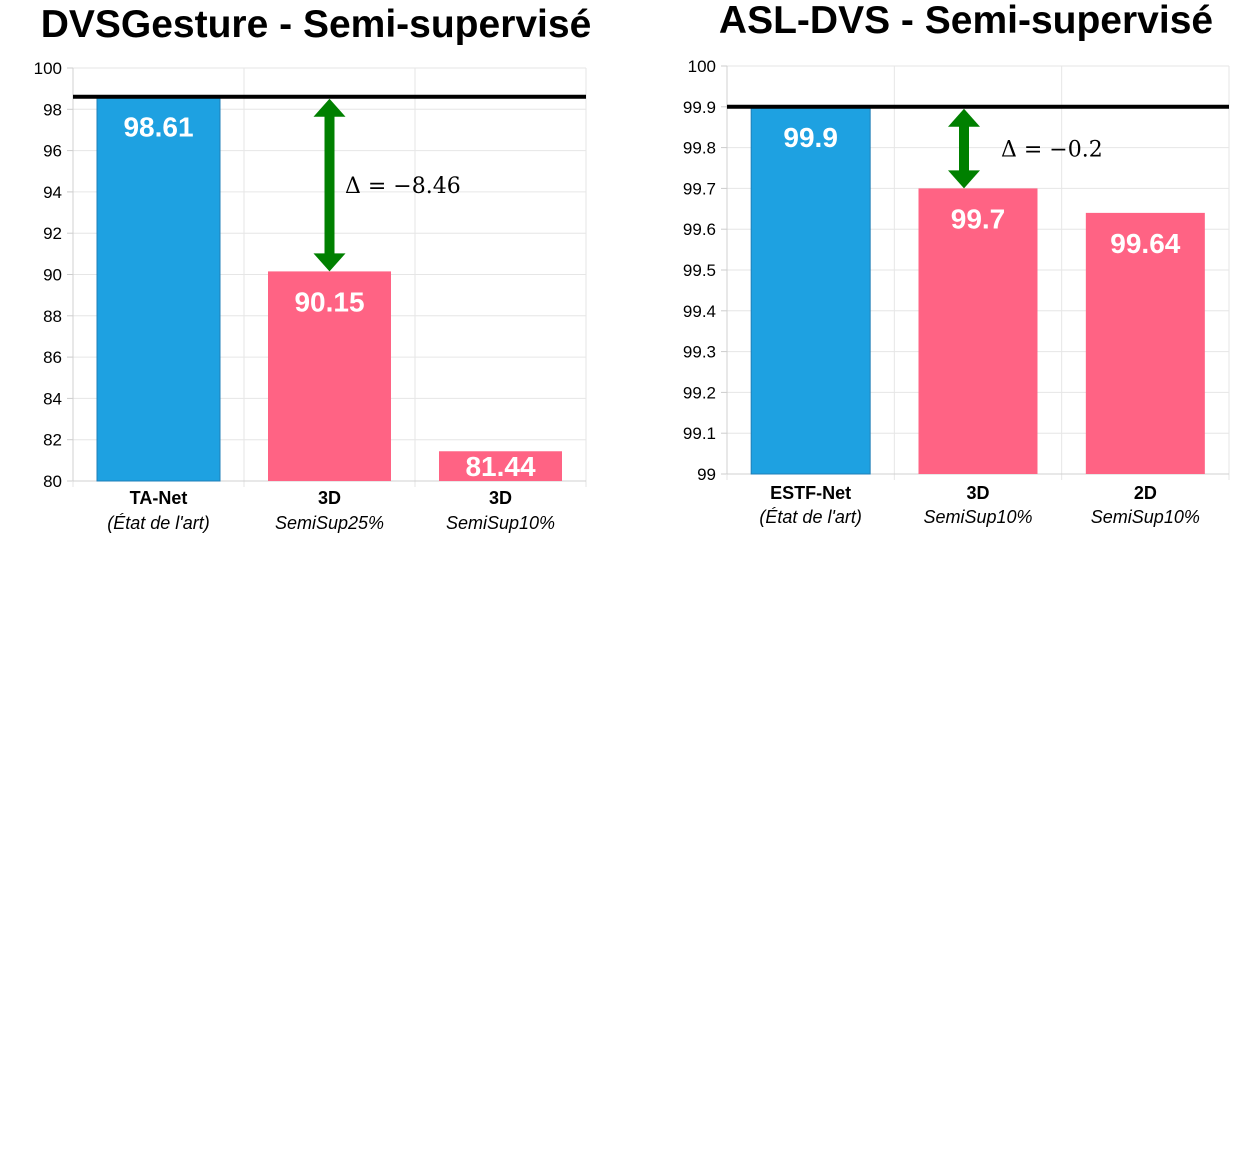  I want to click on y-tick-label: 99.9, so click(699, 107).